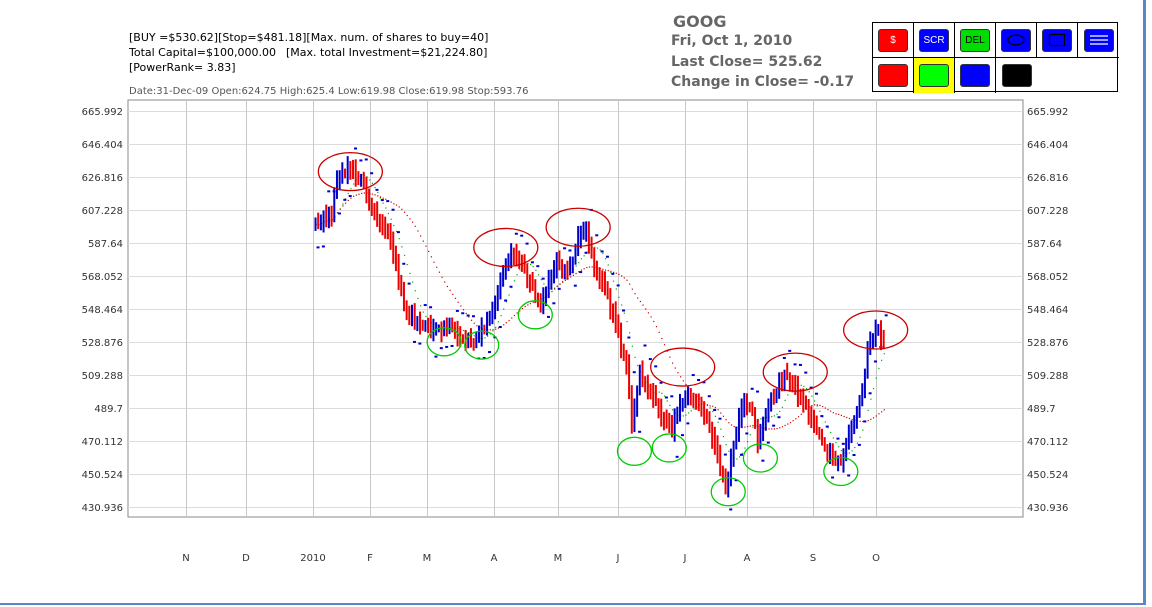 The image size is (1152, 607). I want to click on lines-tool-button, so click(1098, 40).